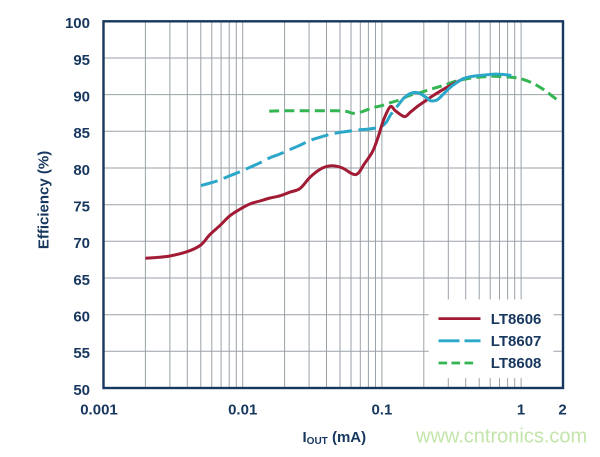 This screenshot has width=600, height=457. Describe the element at coordinates (99, 410) in the screenshot. I see `svg-text: 0.001` at that location.